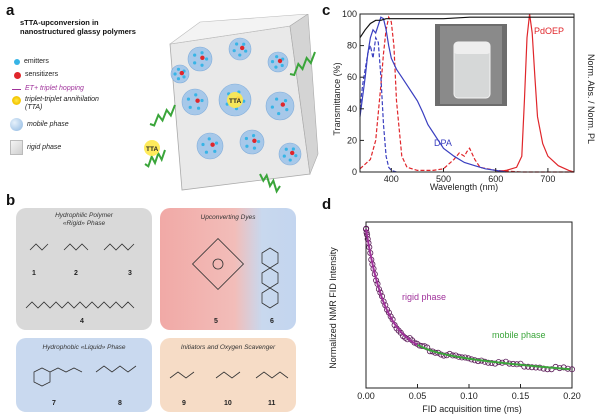  What do you see at coordinates (17, 75) in the screenshot?
I see `sensitizer-dot-icon` at bounding box center [17, 75].